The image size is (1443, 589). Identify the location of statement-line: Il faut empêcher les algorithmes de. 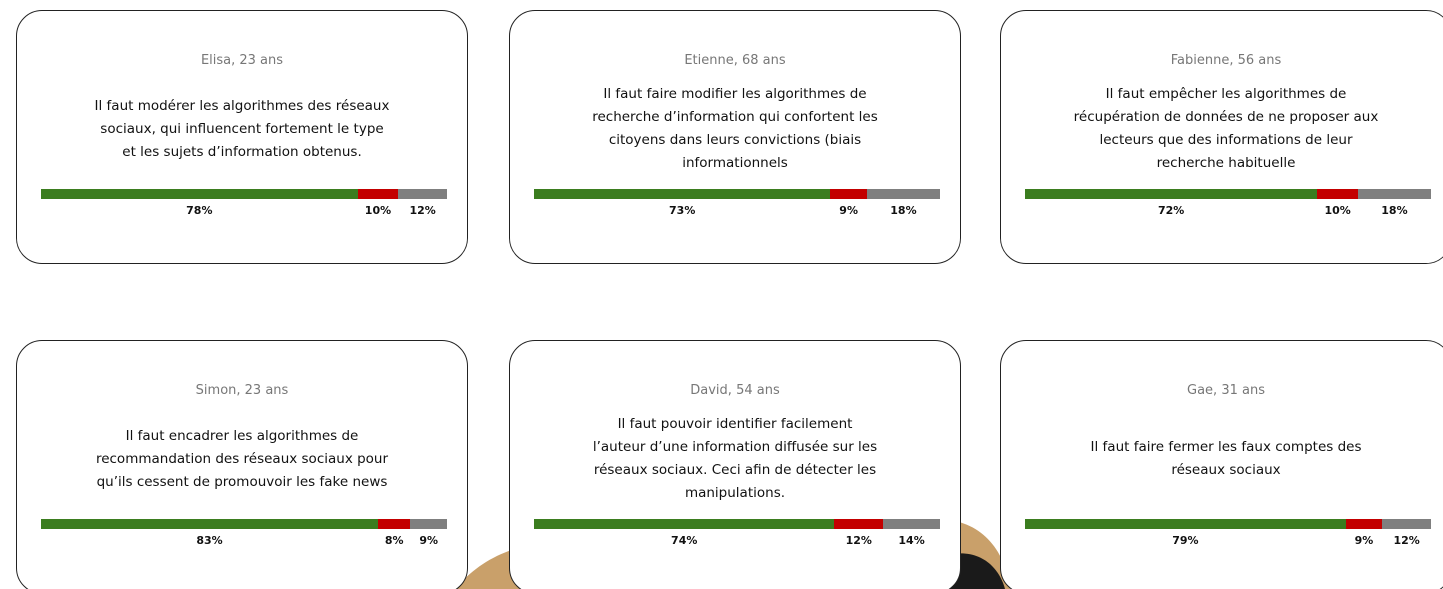
(1226, 94).